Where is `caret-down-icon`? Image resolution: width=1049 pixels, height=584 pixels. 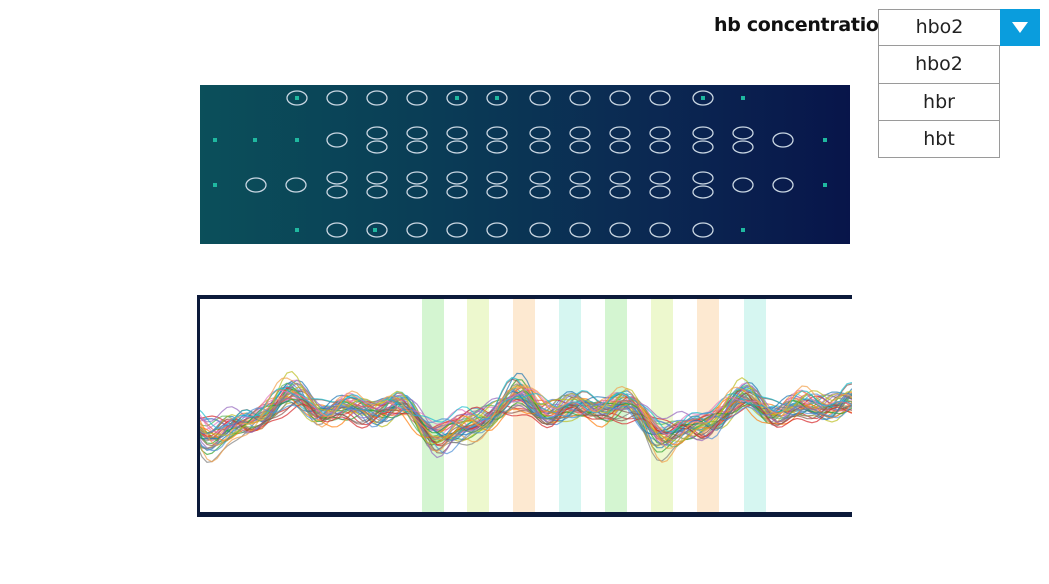 caret-down-icon is located at coordinates (1020, 27).